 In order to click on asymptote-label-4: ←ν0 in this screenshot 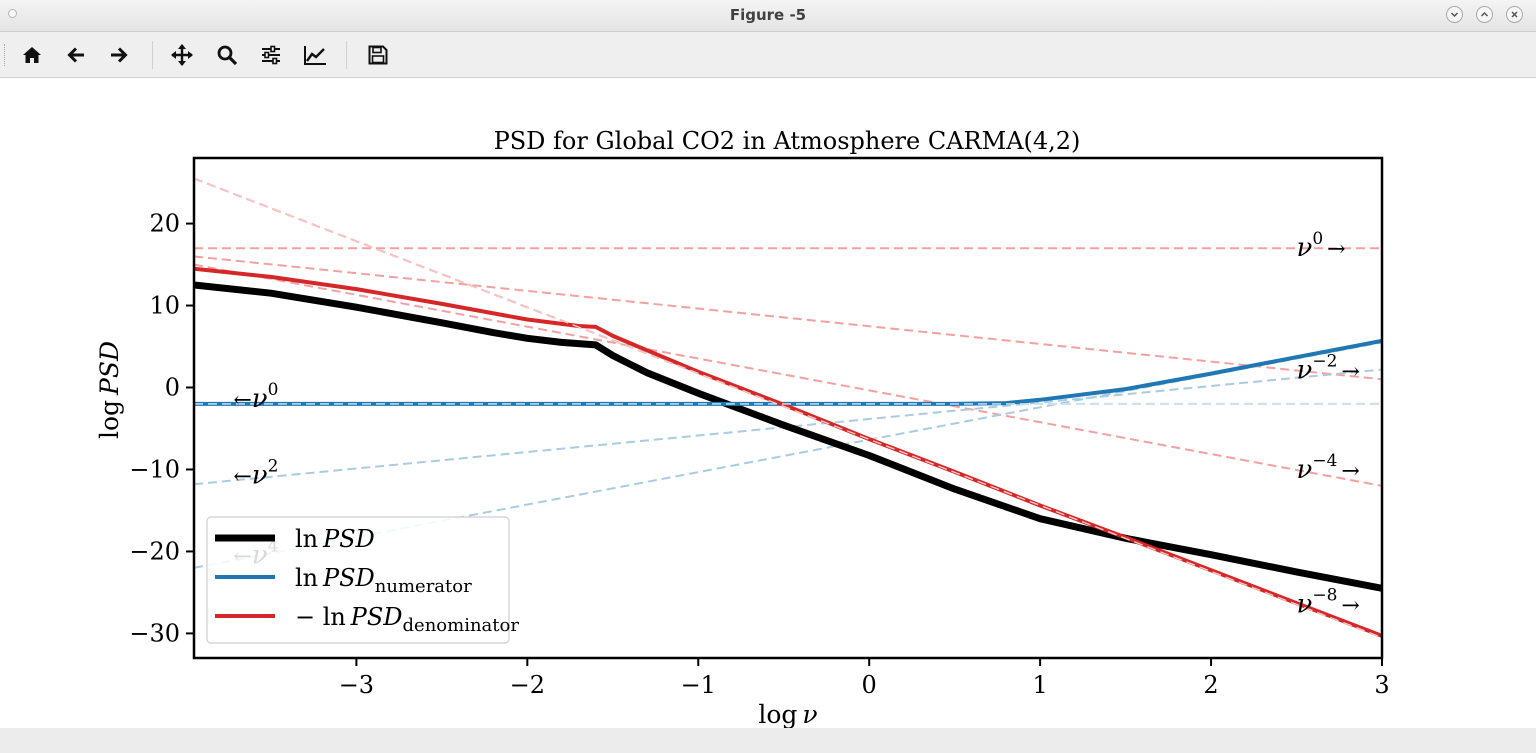, I will do `click(255, 397)`.